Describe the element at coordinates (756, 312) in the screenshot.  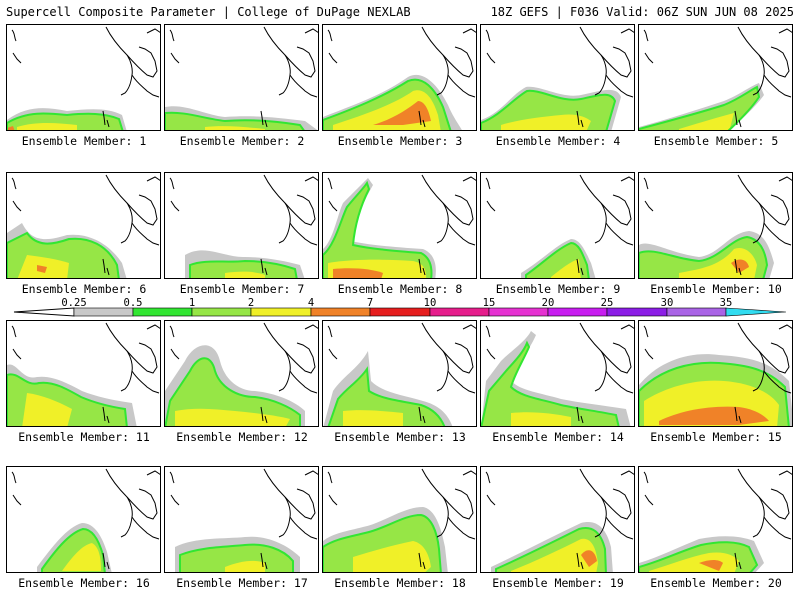
I see `scale-arrow-high` at that location.